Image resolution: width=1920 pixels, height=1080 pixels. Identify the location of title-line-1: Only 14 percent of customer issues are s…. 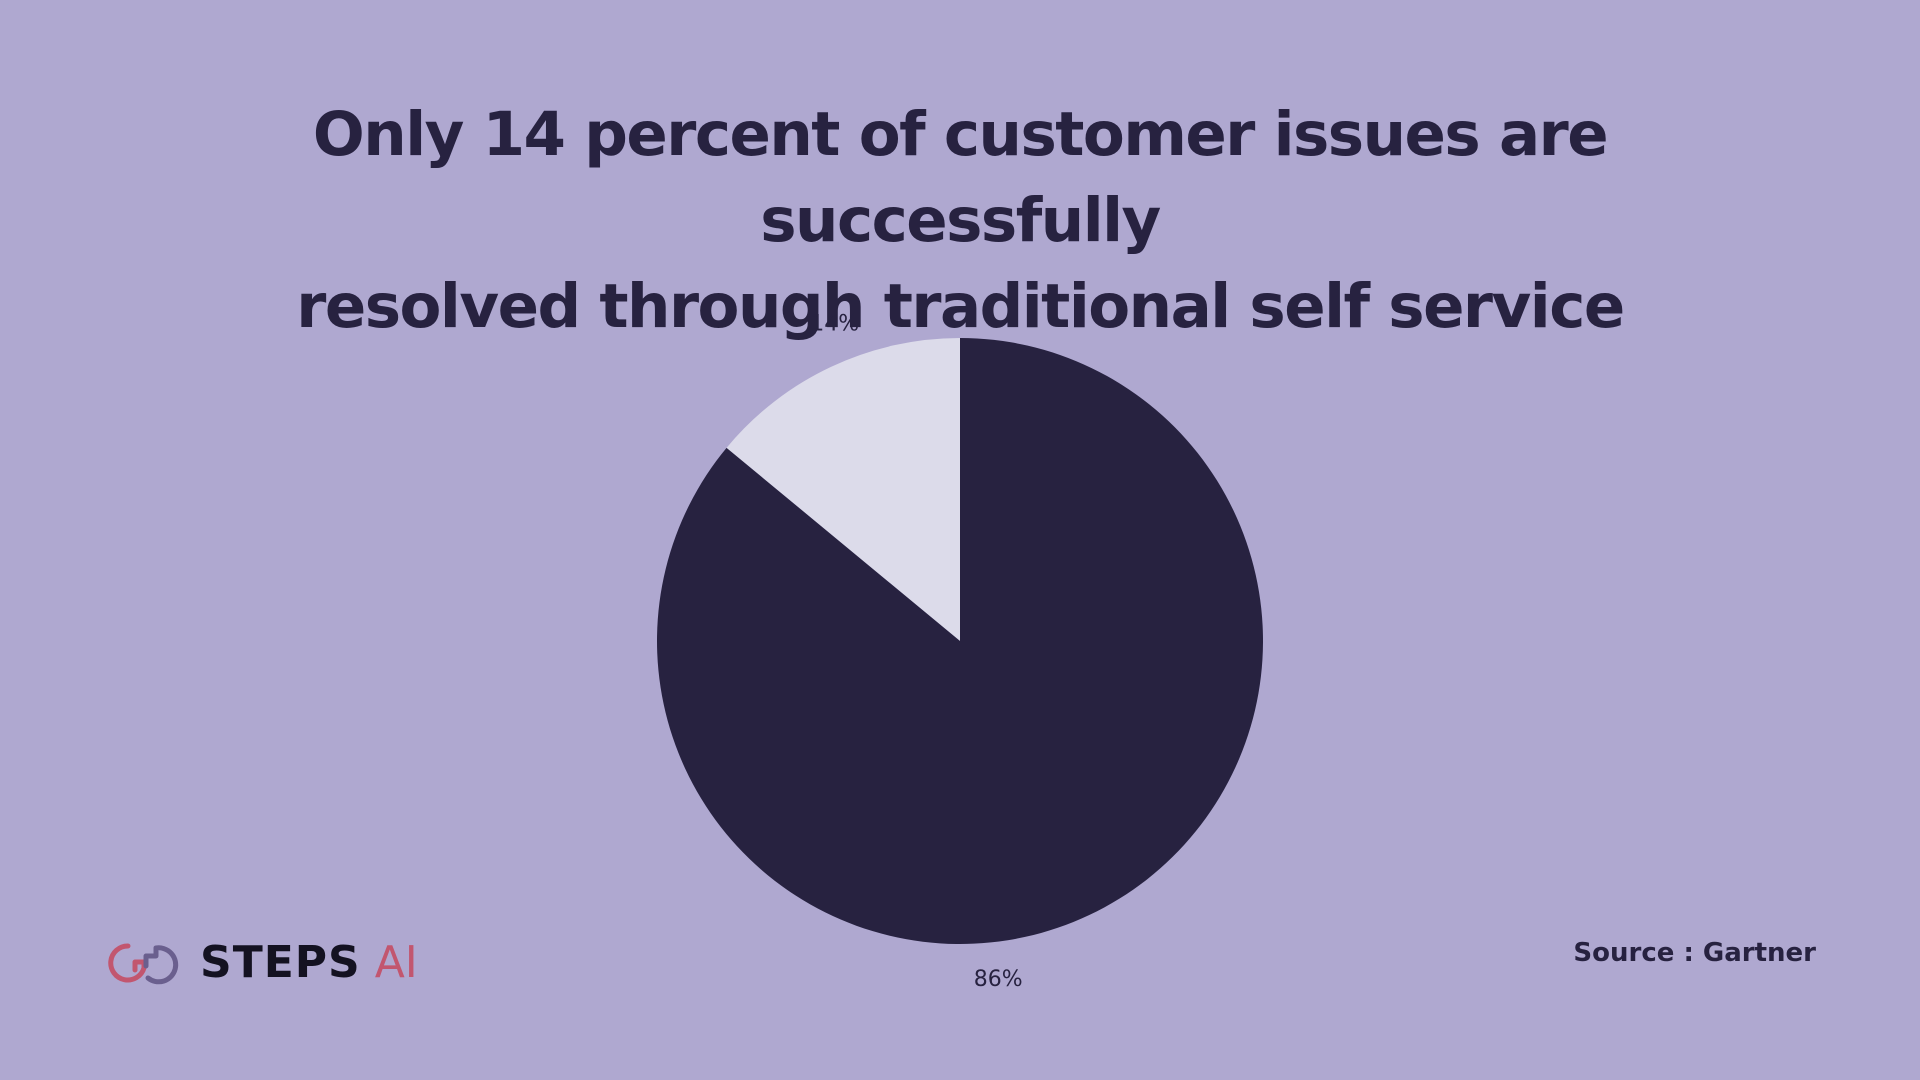
(960, 177).